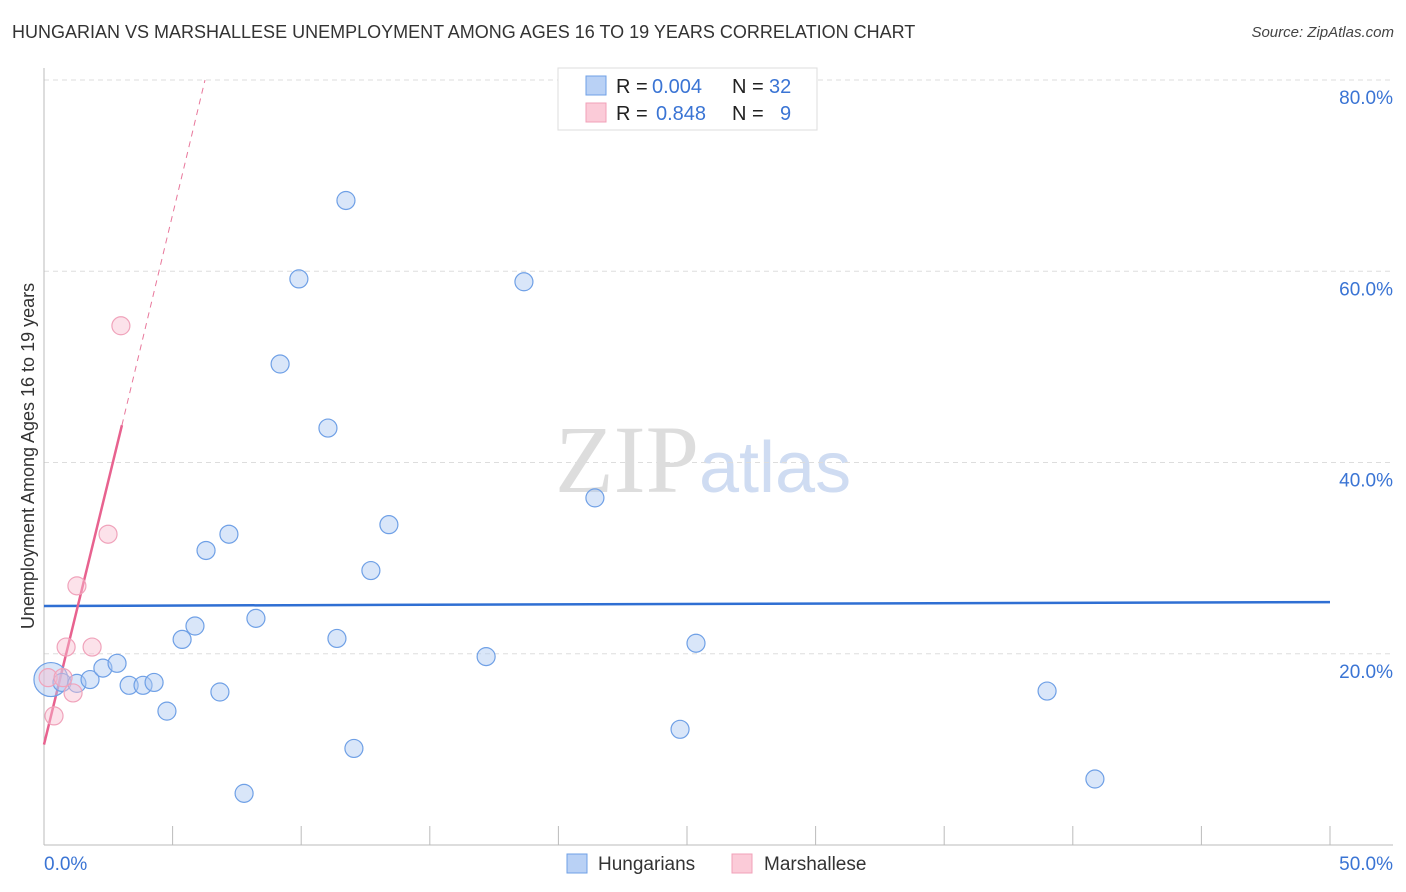 Image resolution: width=1406 pixels, height=892 pixels. Describe the element at coordinates (815, 864) in the screenshot. I see `bottom-legend-marshallese: Marshallese` at that location.